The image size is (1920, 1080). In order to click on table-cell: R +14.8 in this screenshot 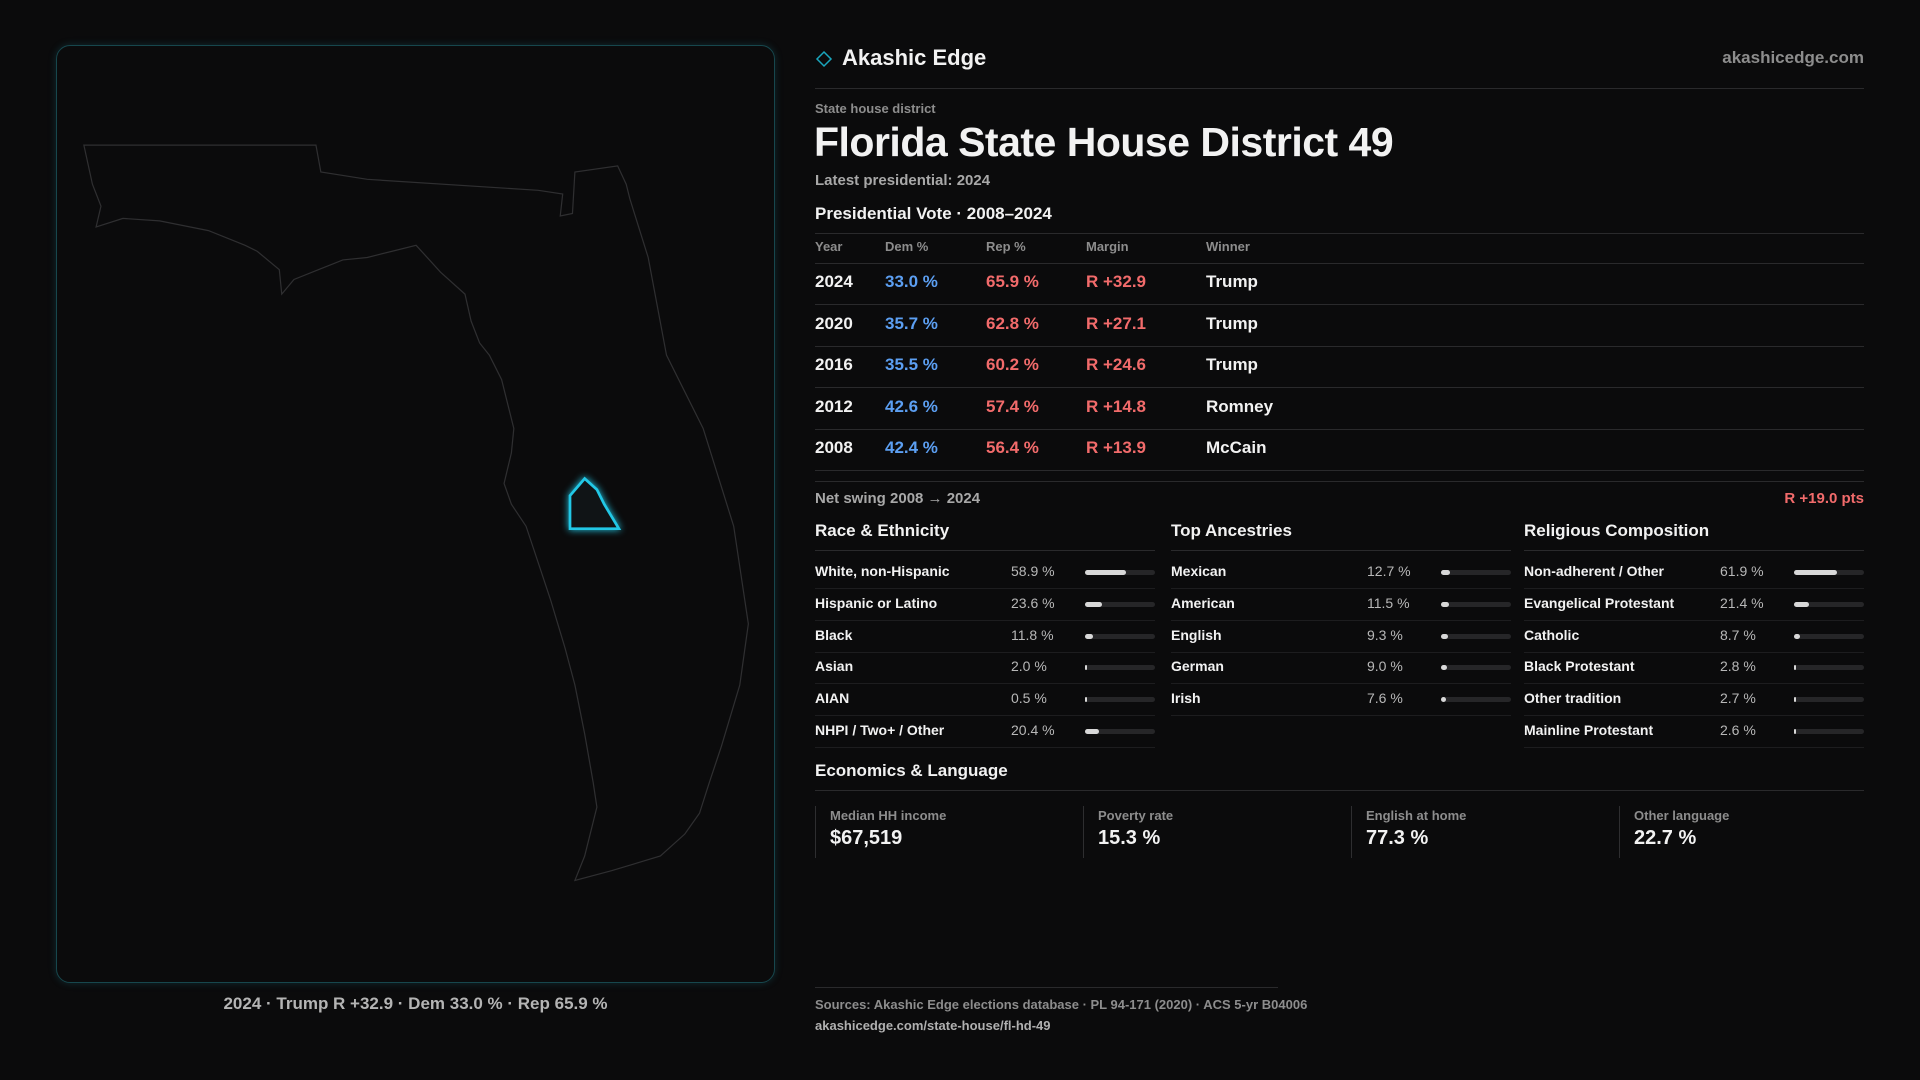, I will do `click(1116, 406)`.